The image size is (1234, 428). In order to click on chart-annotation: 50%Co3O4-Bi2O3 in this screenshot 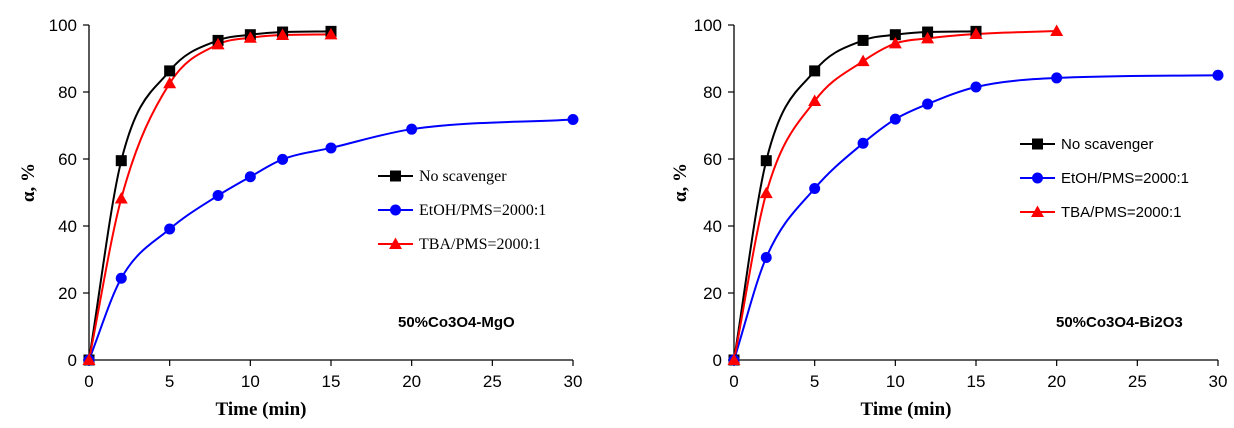, I will do `click(1119, 322)`.